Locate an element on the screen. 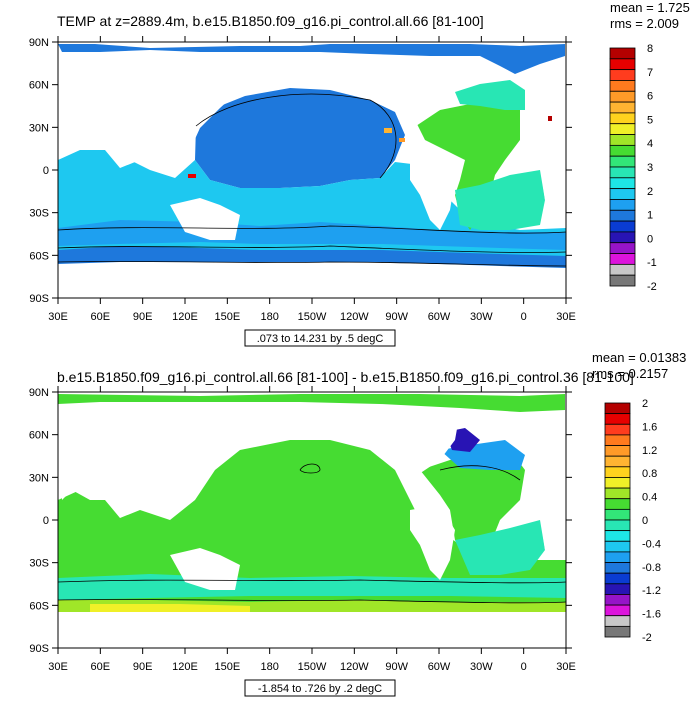  colorbar-label: 0.8 is located at coordinates (649, 474).